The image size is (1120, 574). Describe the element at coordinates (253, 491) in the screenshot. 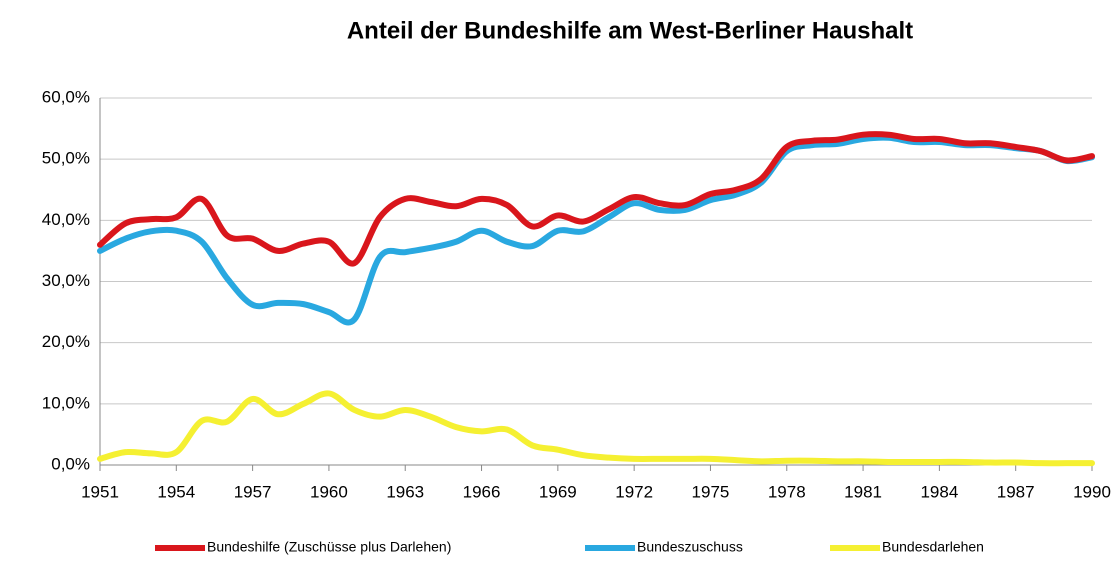

I see `x-tick-label: 1957` at that location.